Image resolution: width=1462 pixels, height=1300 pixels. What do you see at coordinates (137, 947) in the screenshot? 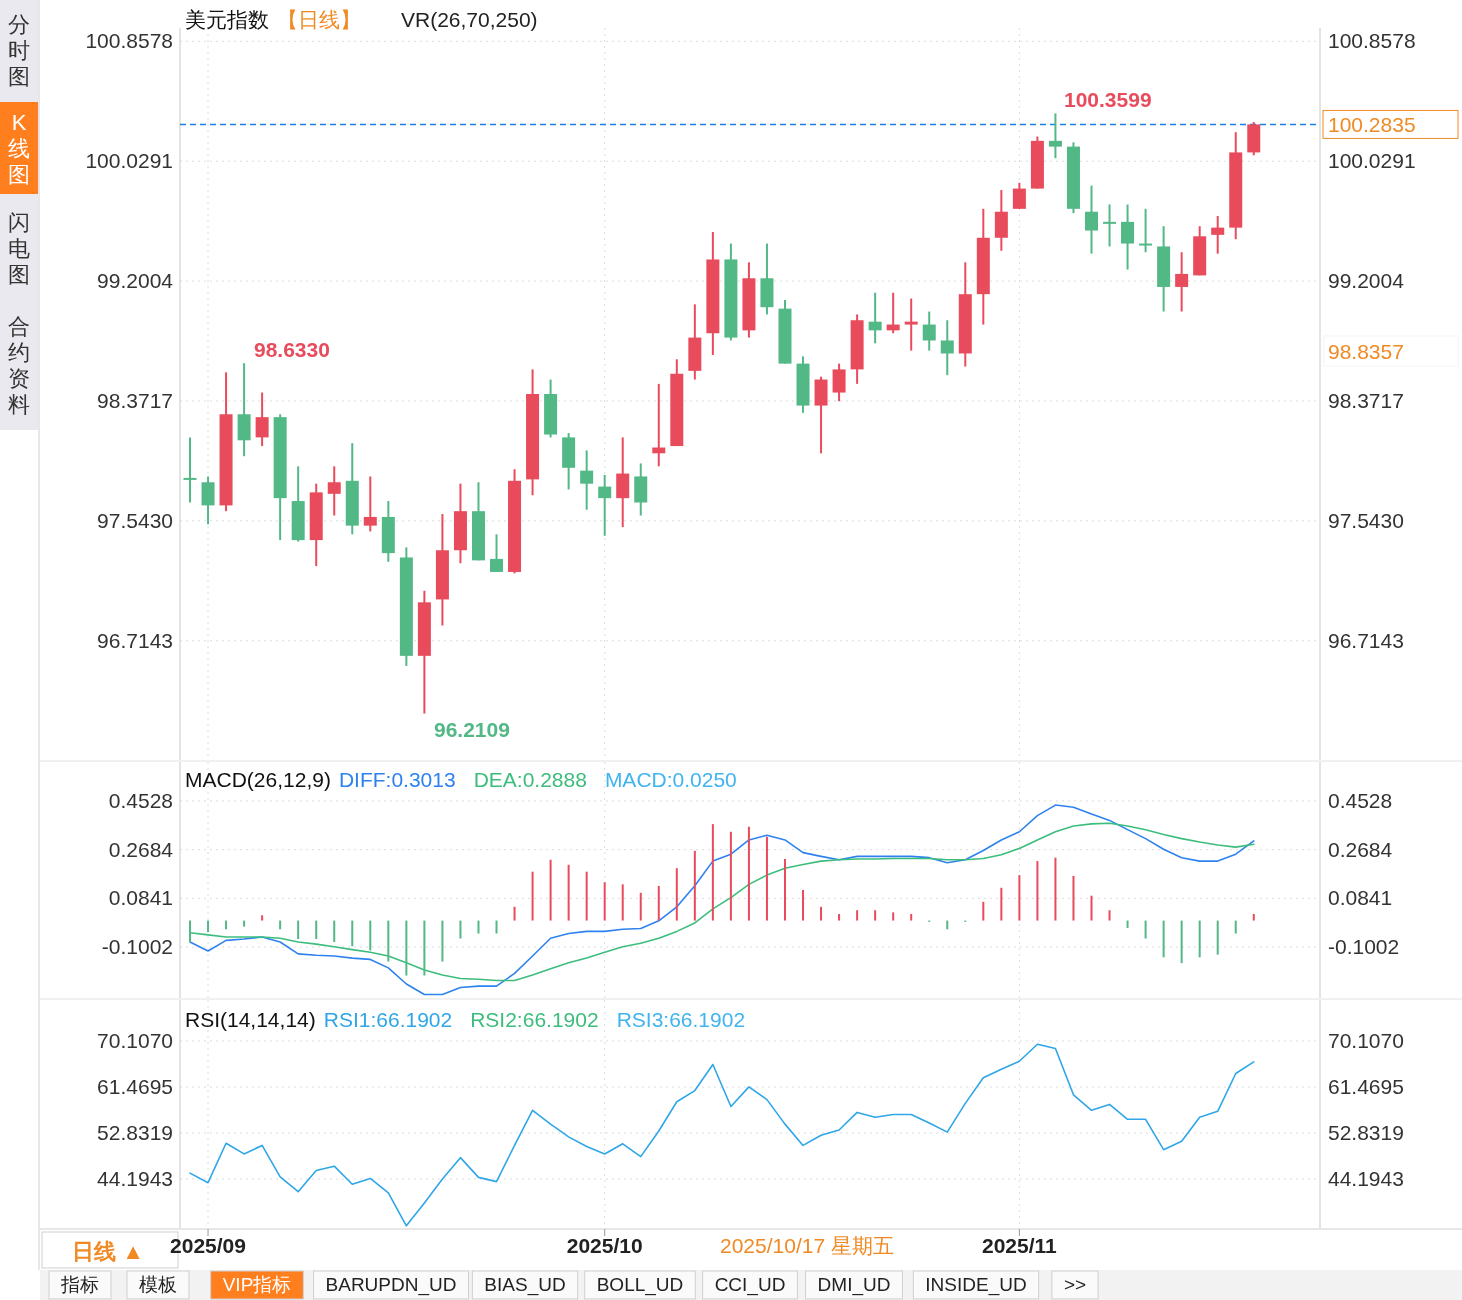
I see `y-tick-label: -0.1002` at bounding box center [137, 947].